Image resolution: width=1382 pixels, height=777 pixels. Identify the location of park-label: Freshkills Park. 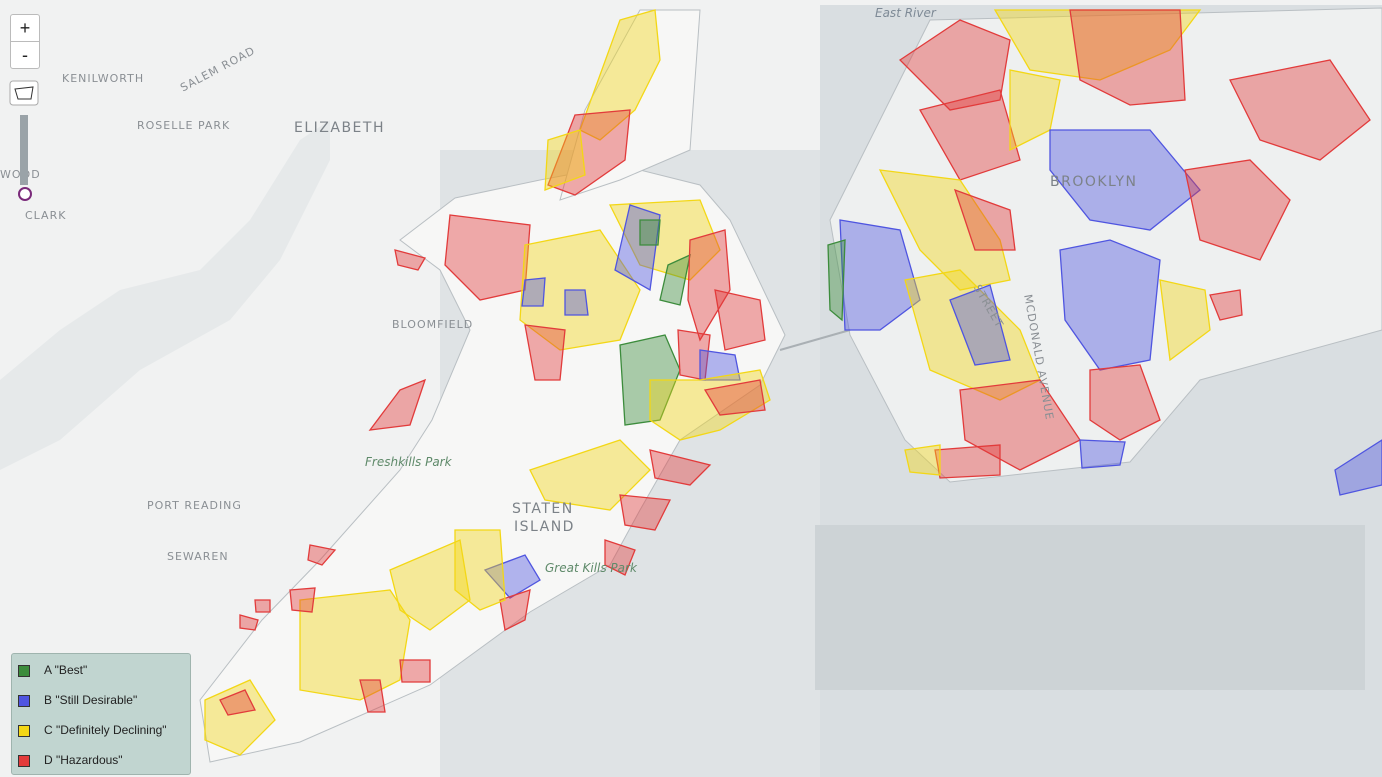
(409, 462).